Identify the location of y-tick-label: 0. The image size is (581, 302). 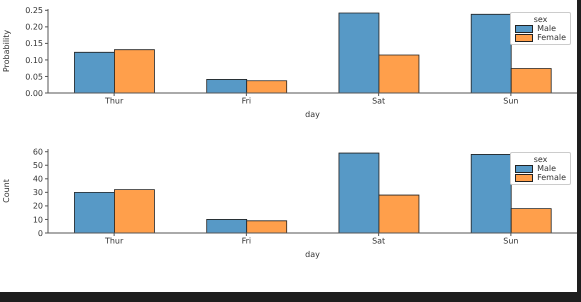
(40, 233).